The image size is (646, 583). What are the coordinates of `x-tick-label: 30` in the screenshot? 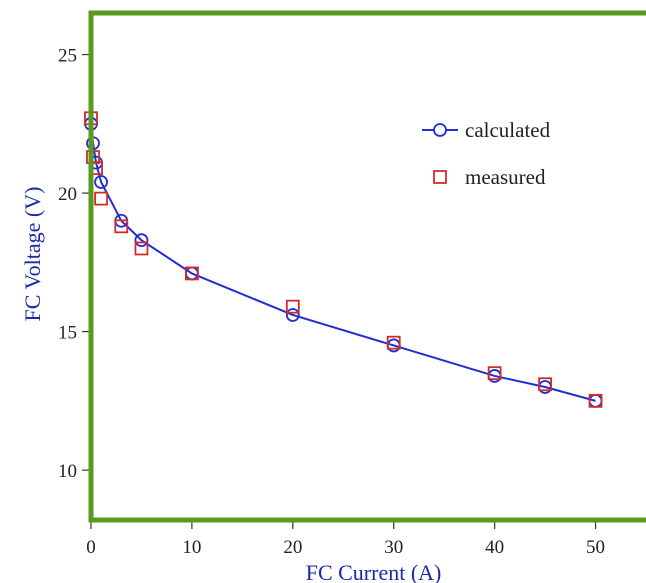 It's located at (393, 547).